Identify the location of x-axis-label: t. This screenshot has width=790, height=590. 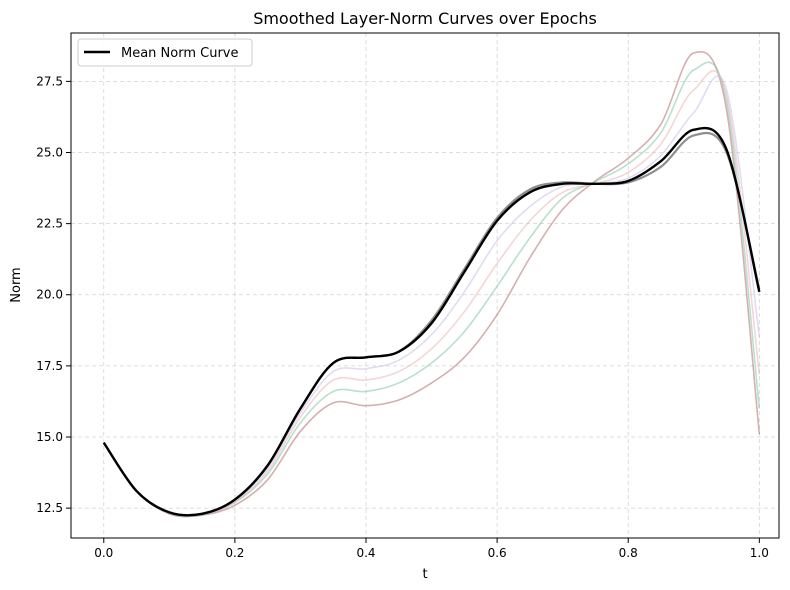
(424, 574).